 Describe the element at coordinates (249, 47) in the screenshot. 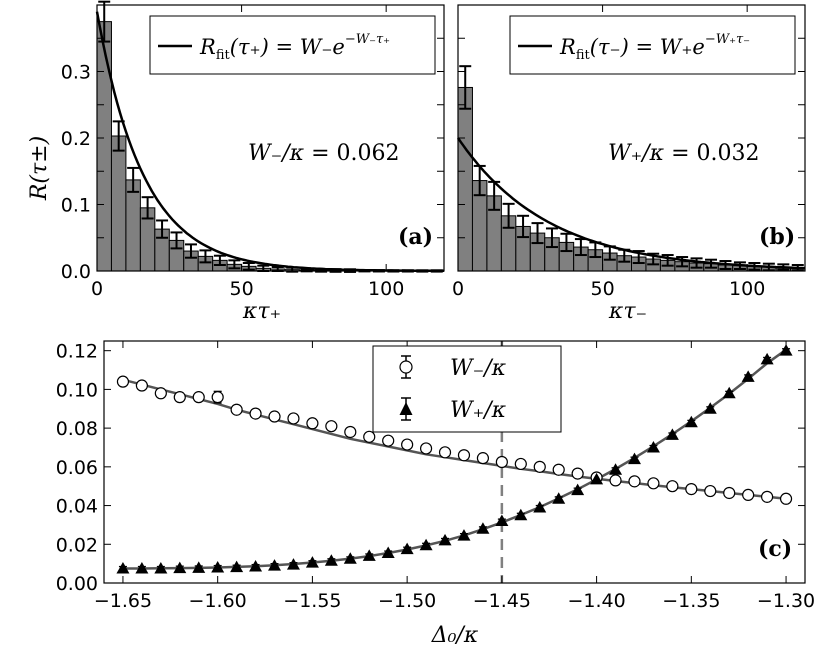

I see `panel-a-legend-arg: (τ₊)` at that location.